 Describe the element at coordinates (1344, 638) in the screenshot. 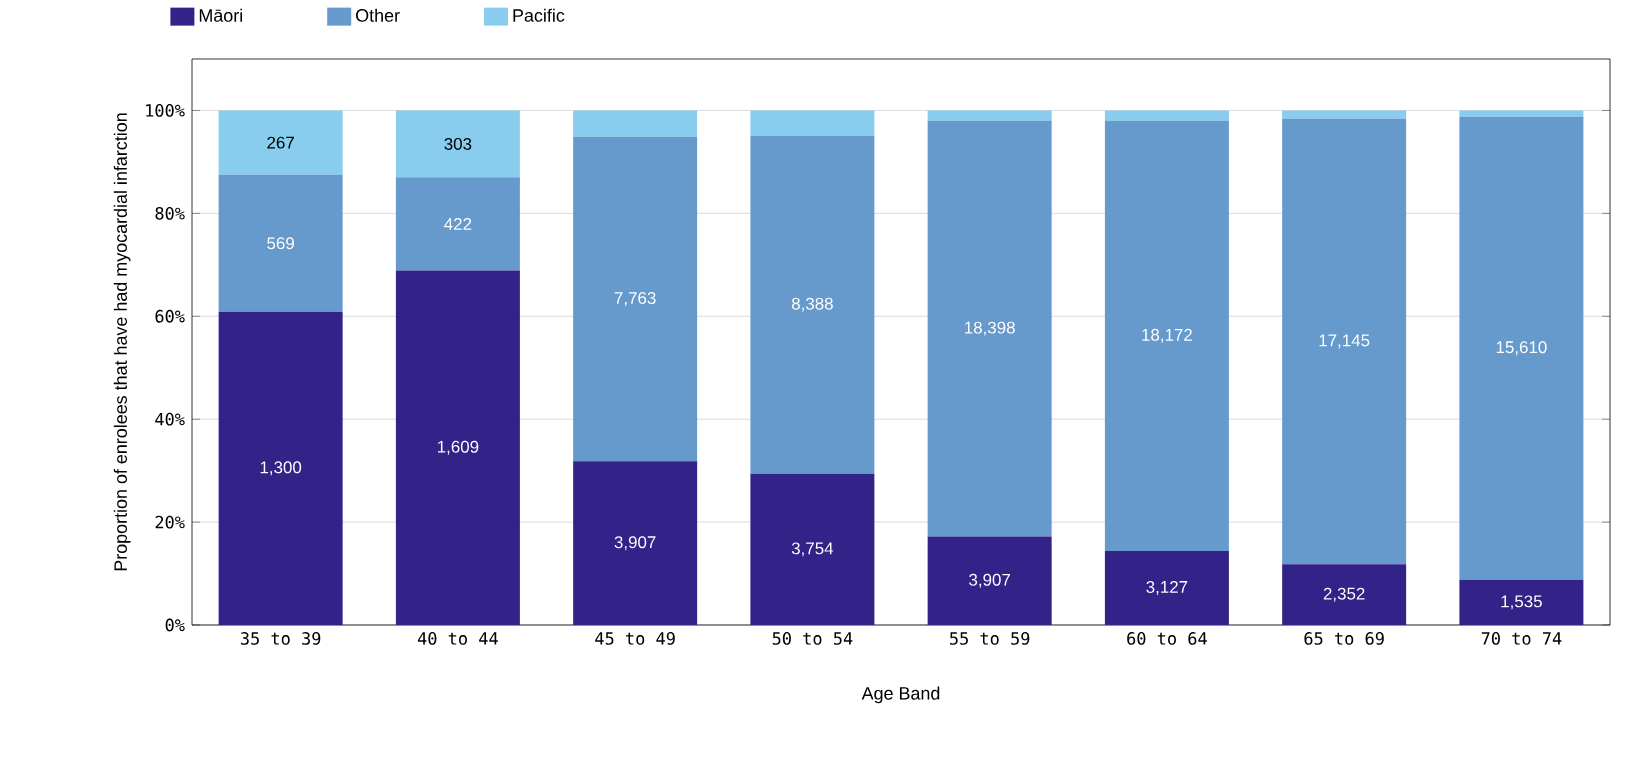

I see `x-tick-label: 65 to 69` at that location.